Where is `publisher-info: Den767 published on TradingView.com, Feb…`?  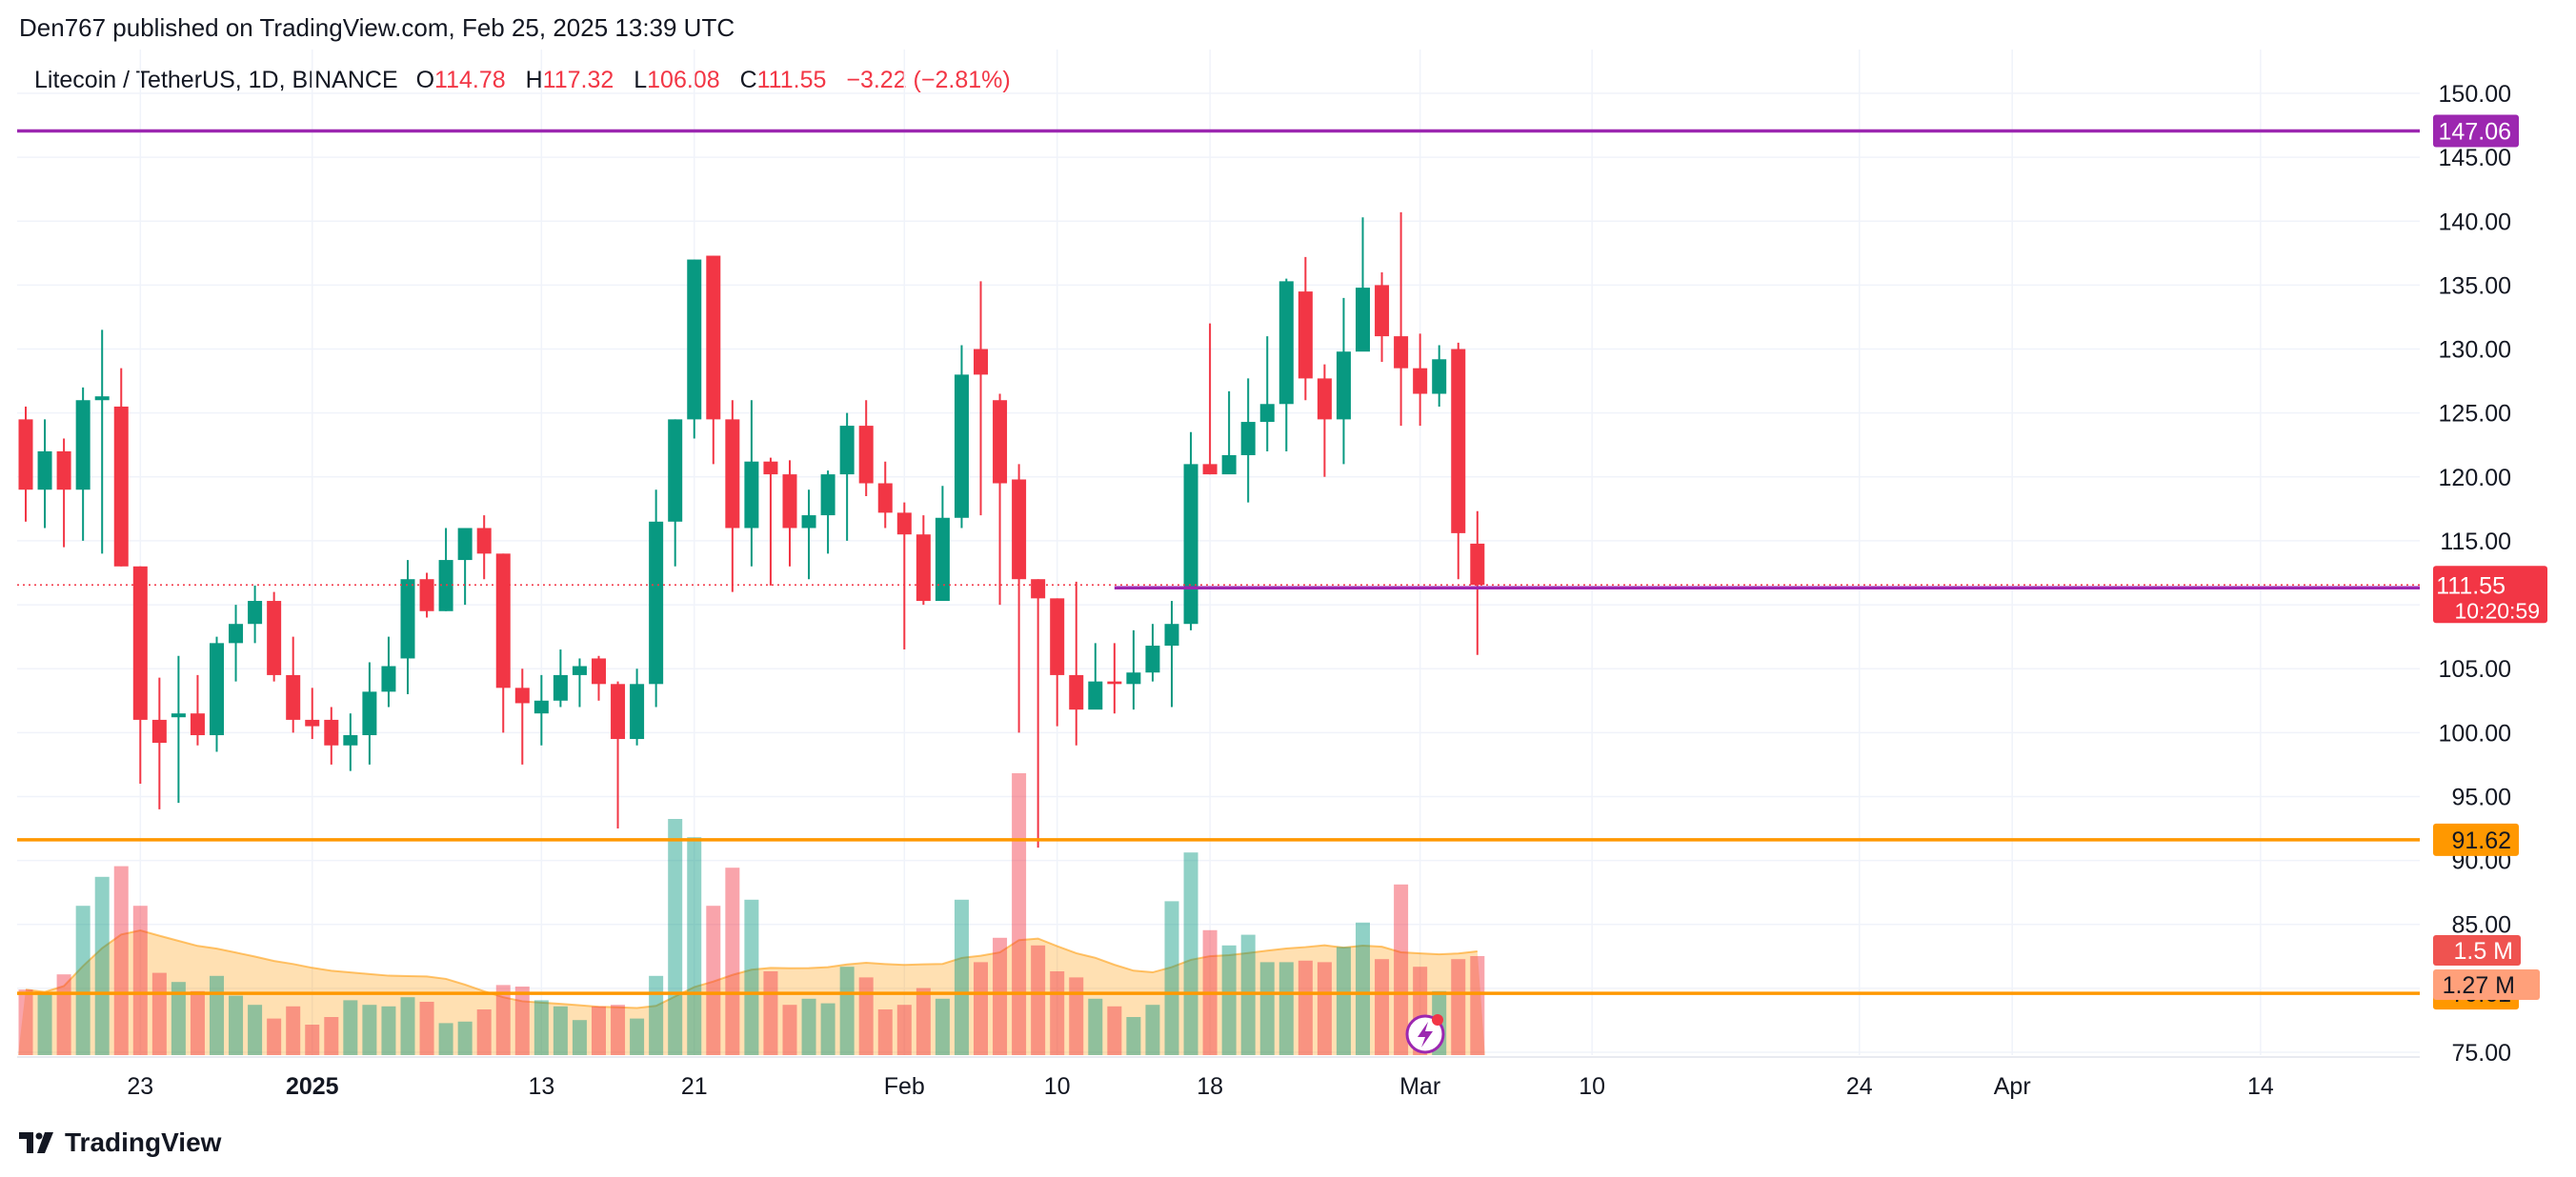 publisher-info: Den767 published on TradingView.com, Feb… is located at coordinates (377, 27).